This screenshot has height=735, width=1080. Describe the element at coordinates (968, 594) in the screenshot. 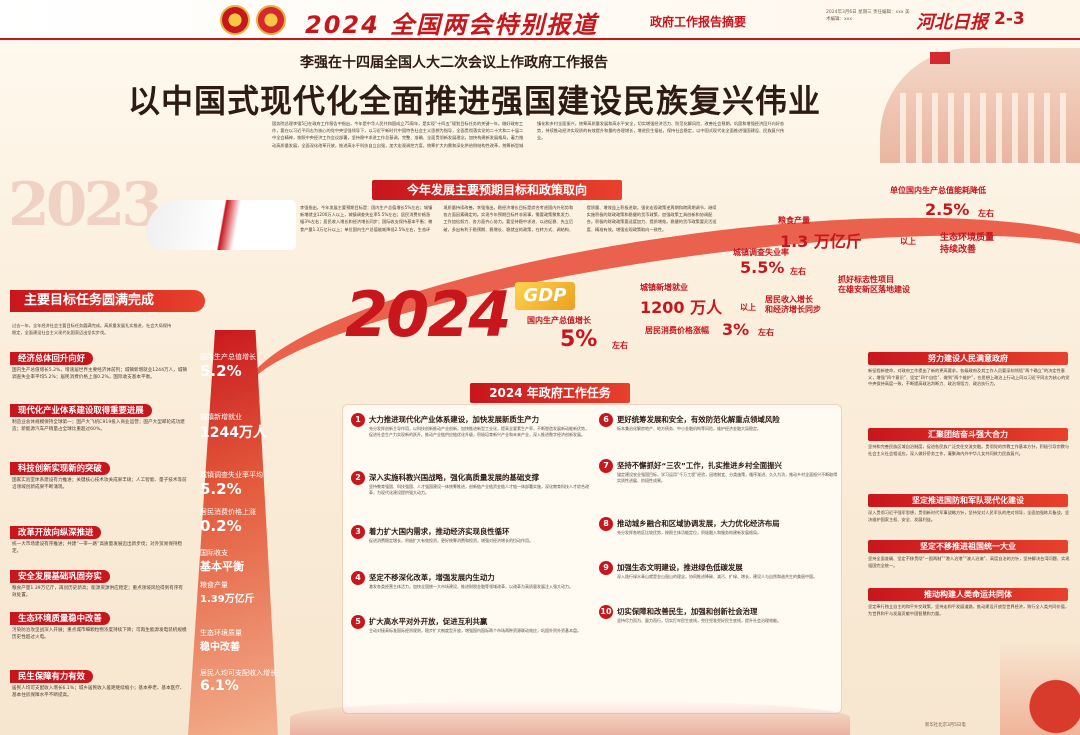

I see `right-section-5-heading: 推动构建人类命运共同体` at that location.